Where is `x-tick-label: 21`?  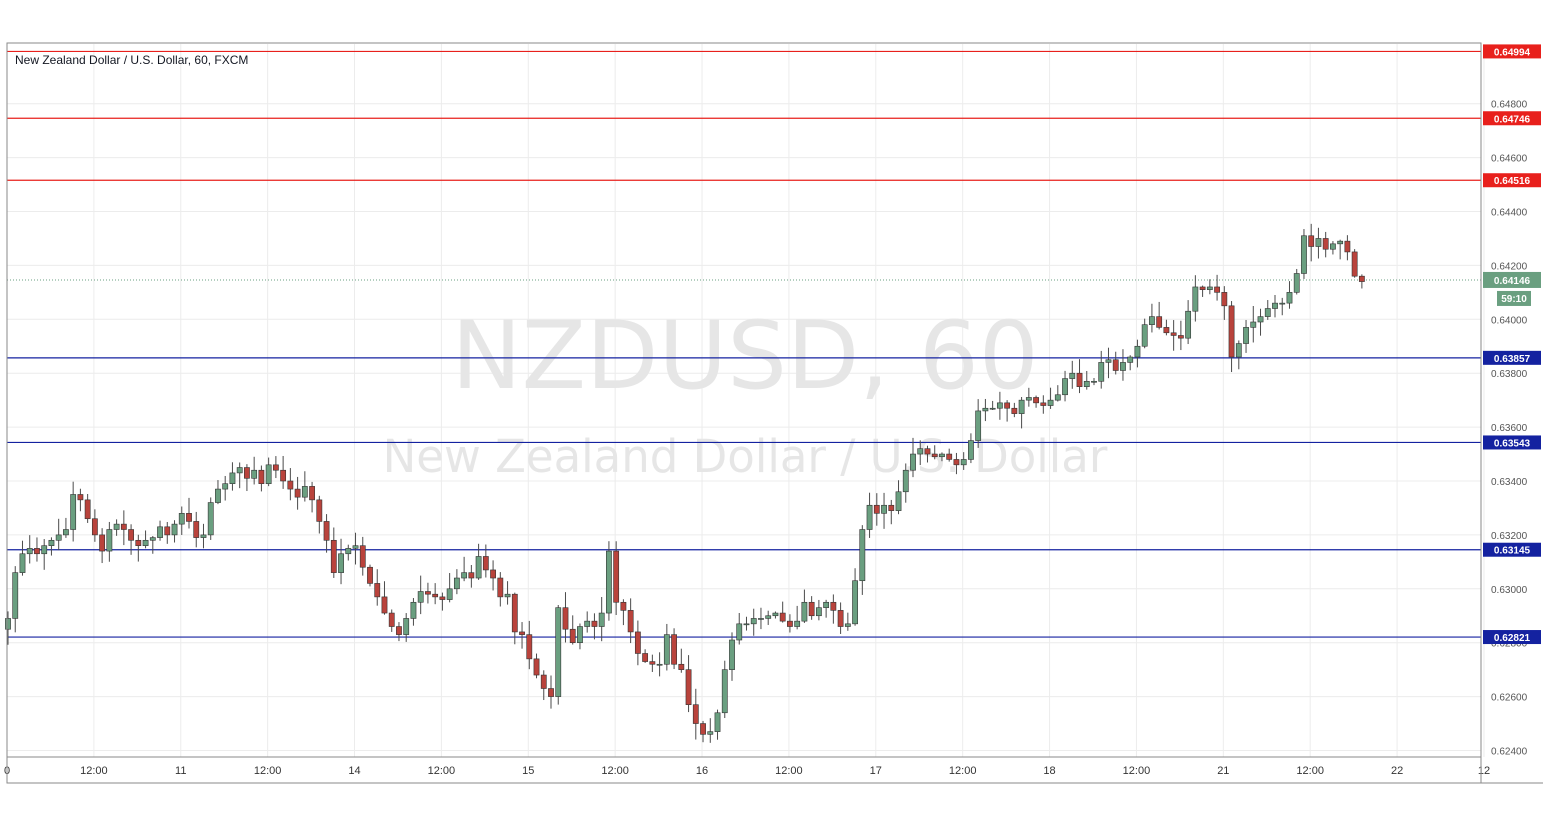 x-tick-label: 21 is located at coordinates (1223, 771).